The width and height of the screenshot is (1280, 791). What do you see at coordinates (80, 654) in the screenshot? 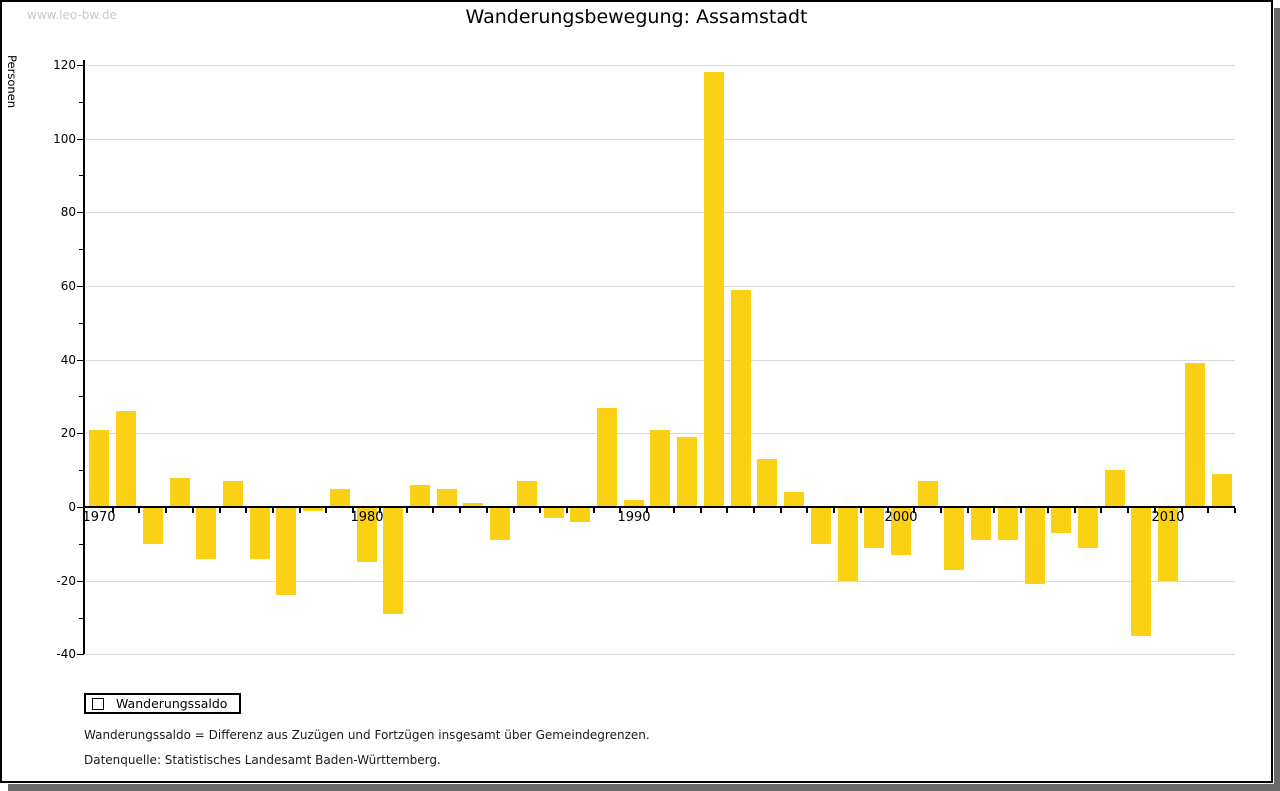
I see `y-major-tick--40` at bounding box center [80, 654].